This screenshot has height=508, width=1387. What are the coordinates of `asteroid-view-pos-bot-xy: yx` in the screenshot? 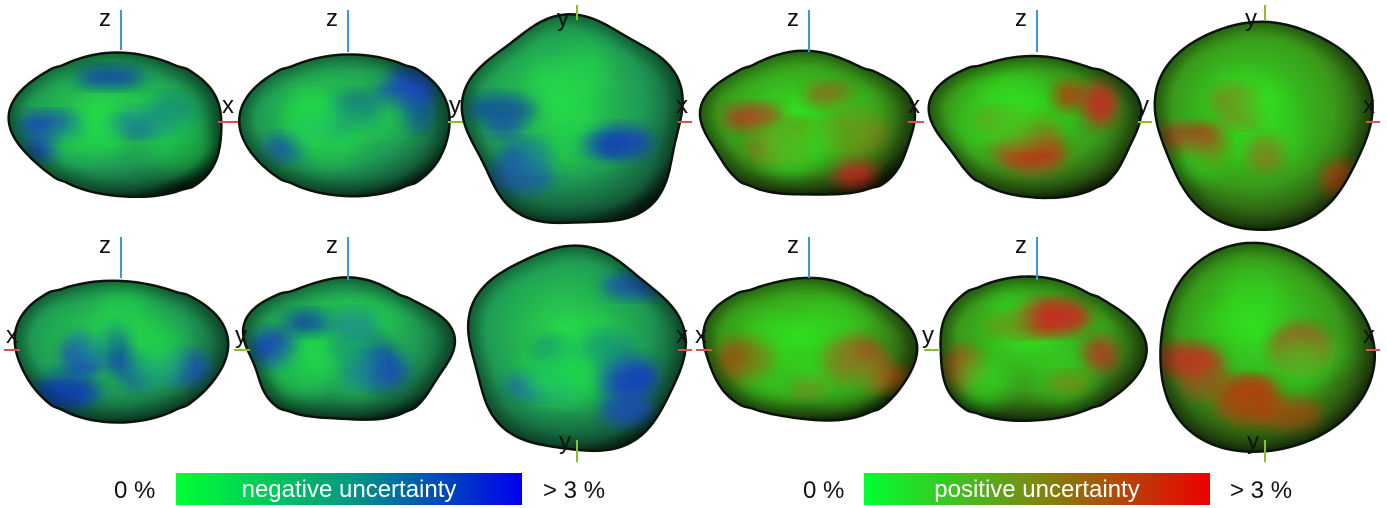 It's located at (1269, 351).